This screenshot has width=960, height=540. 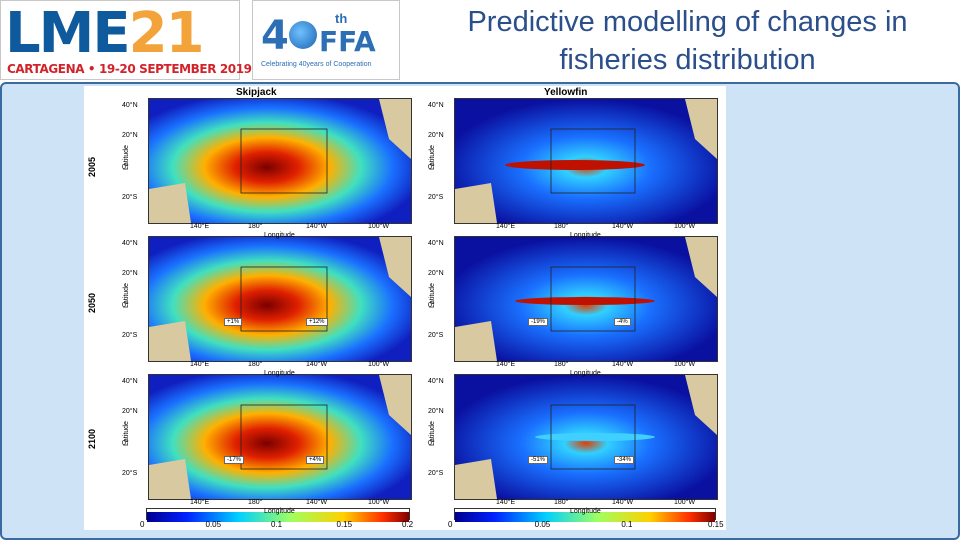 I want to click on lme21-wordmark: LME21, so click(x=105, y=33).